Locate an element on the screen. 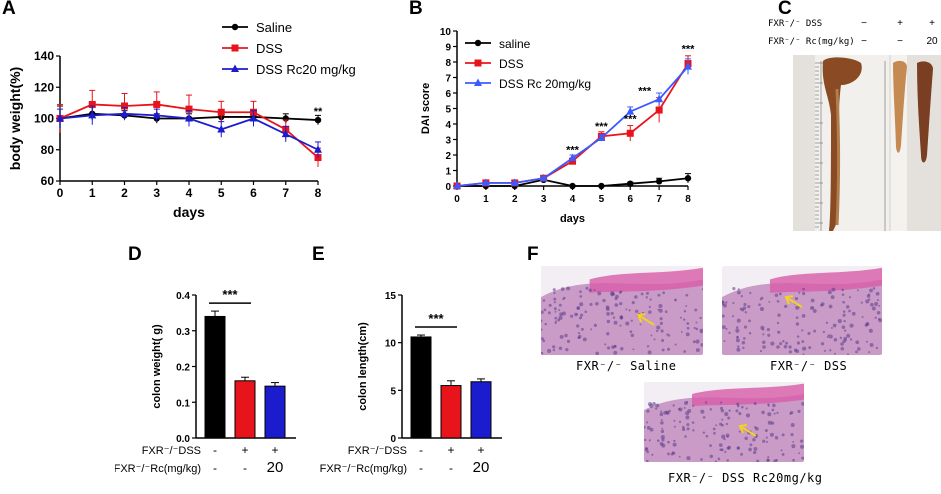 Image resolution: width=941 pixels, height=494 pixels. y-tick-label: 9 is located at coordinates (448, 48).